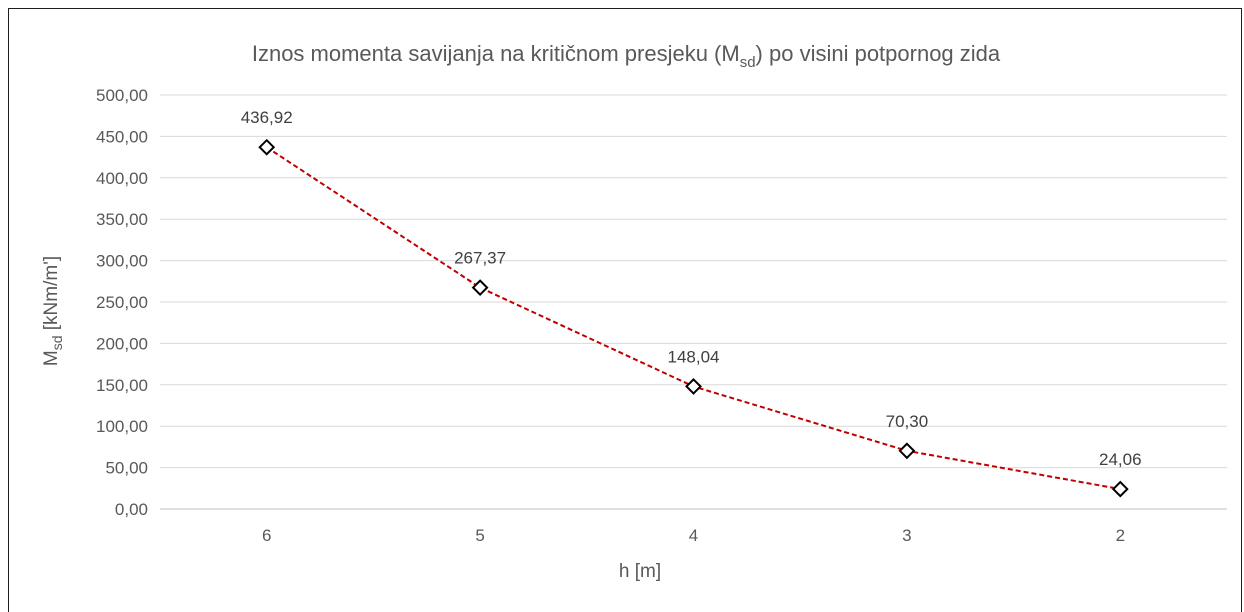  I want to click on data-label: 24,06, so click(1120, 459).